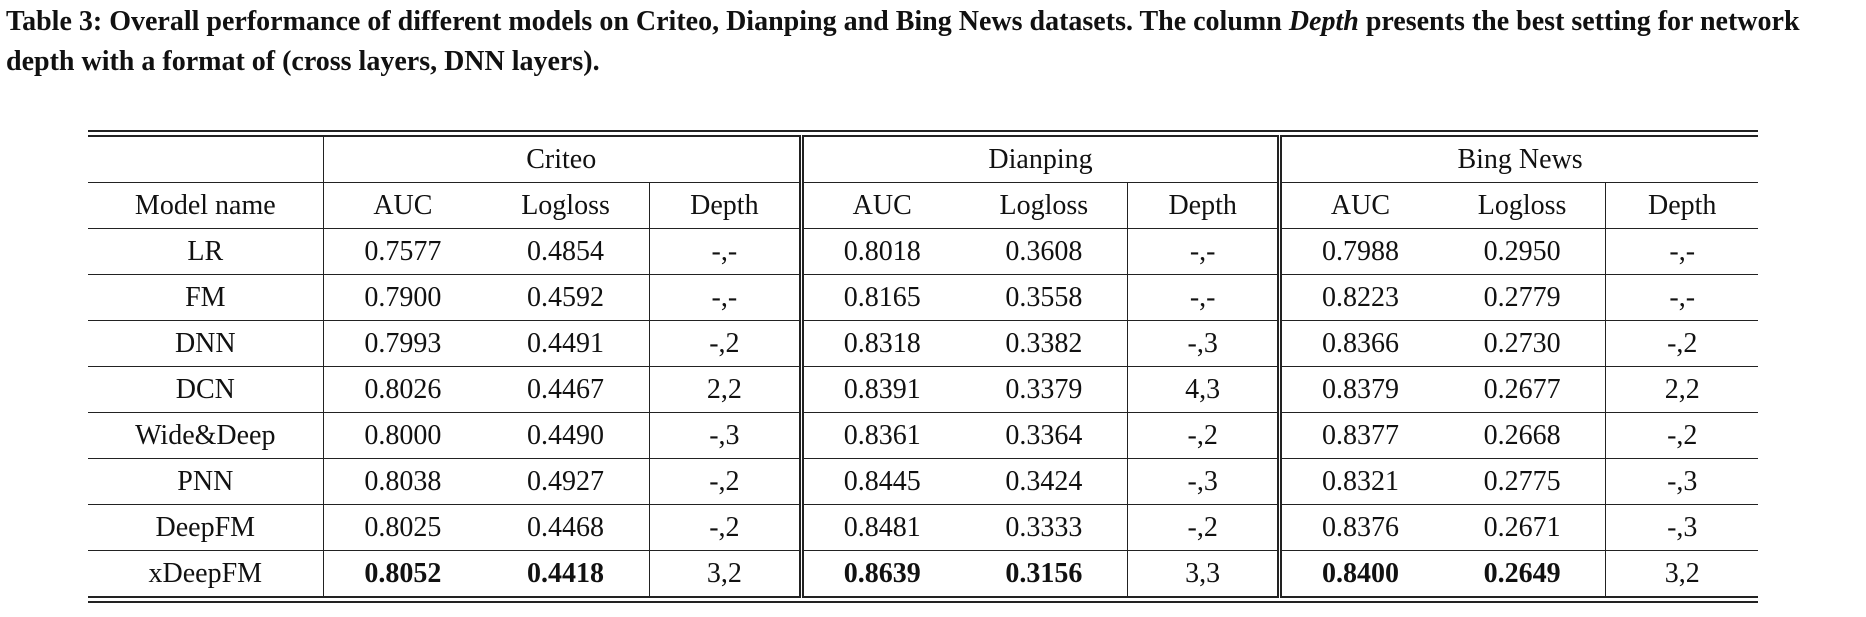 The image size is (1866, 617). I want to click on criteo-logloss-cell: 0.4927, so click(566, 481).